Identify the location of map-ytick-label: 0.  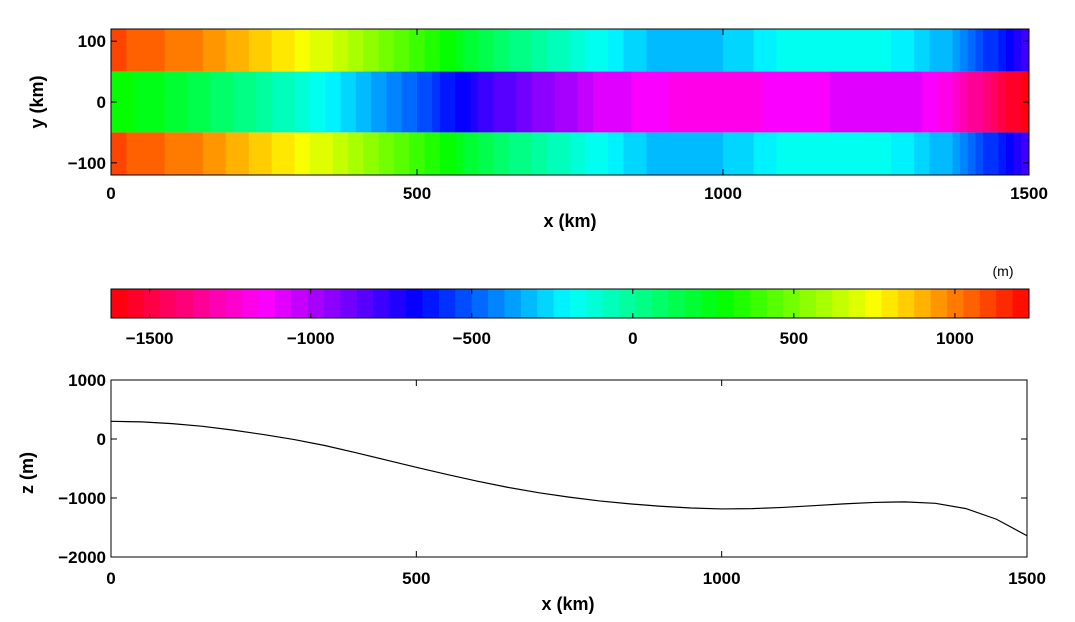
(101, 102).